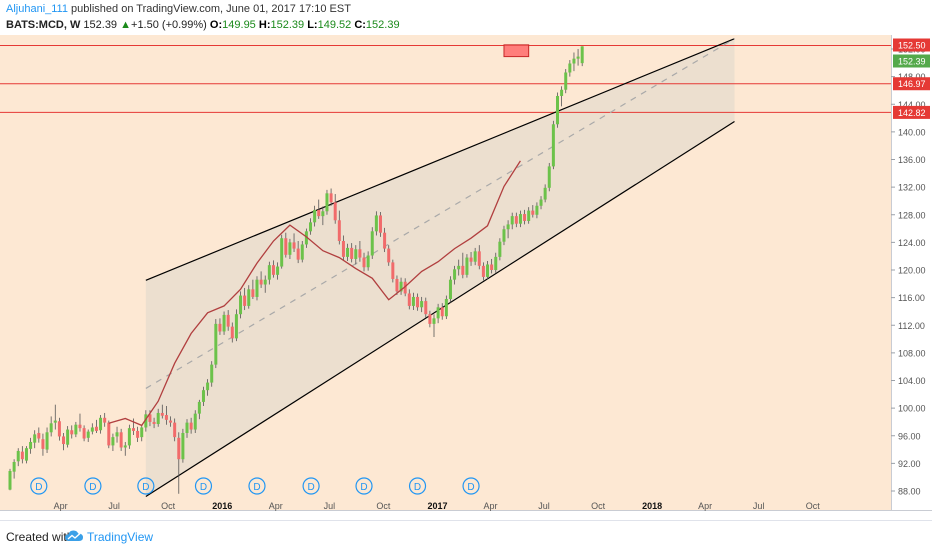  What do you see at coordinates (911, 84) in the screenshot?
I see `price-label: 146.97` at bounding box center [911, 84].